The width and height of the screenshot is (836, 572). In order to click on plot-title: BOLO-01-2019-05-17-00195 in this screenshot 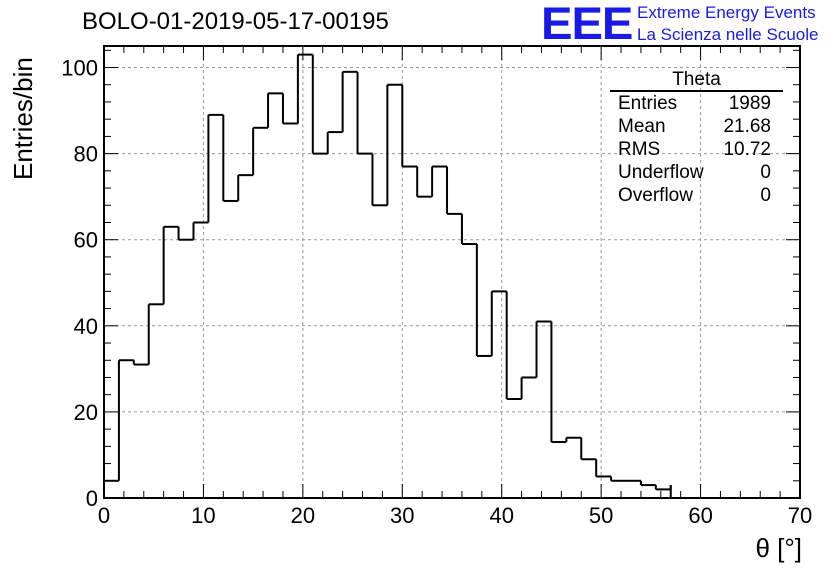, I will do `click(235, 21)`.